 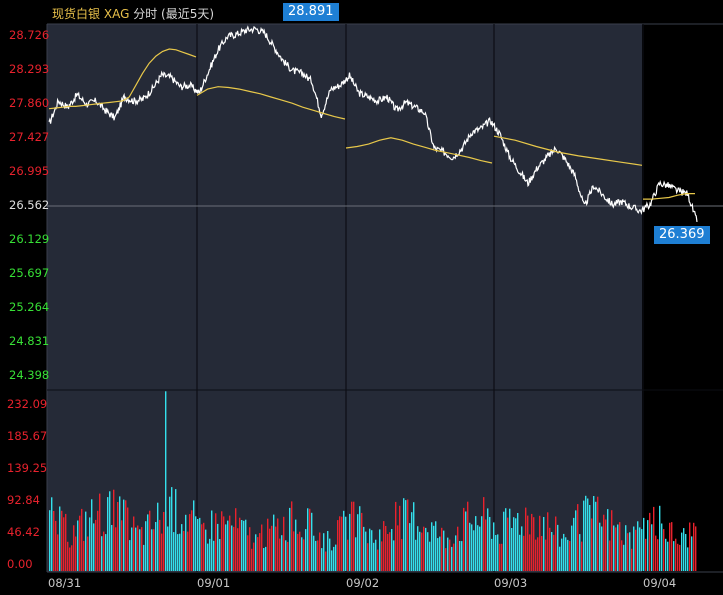 What do you see at coordinates (29, 306) in the screenshot?
I see `price-tick-label-8: 25.264` at bounding box center [29, 306].